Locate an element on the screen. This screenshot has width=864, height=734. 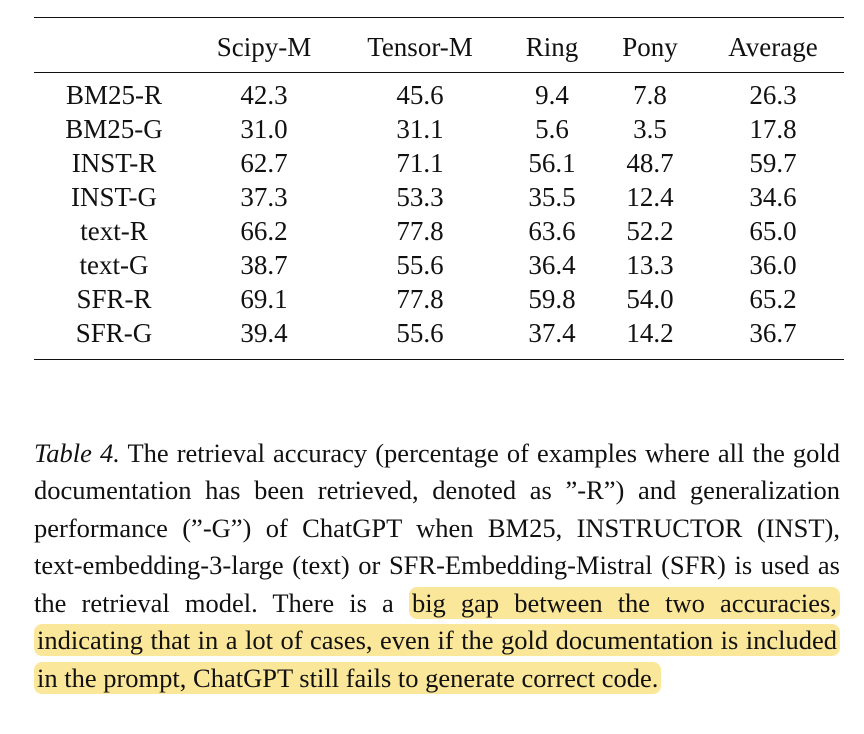
header-cell-ring: Ring is located at coordinates (552, 45).